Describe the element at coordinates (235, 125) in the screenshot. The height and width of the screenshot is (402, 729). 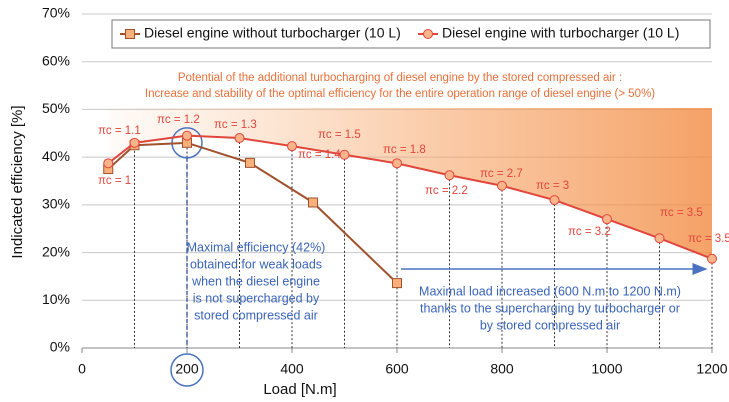
I see `pressure-ratio-label: πc = 1.3` at that location.